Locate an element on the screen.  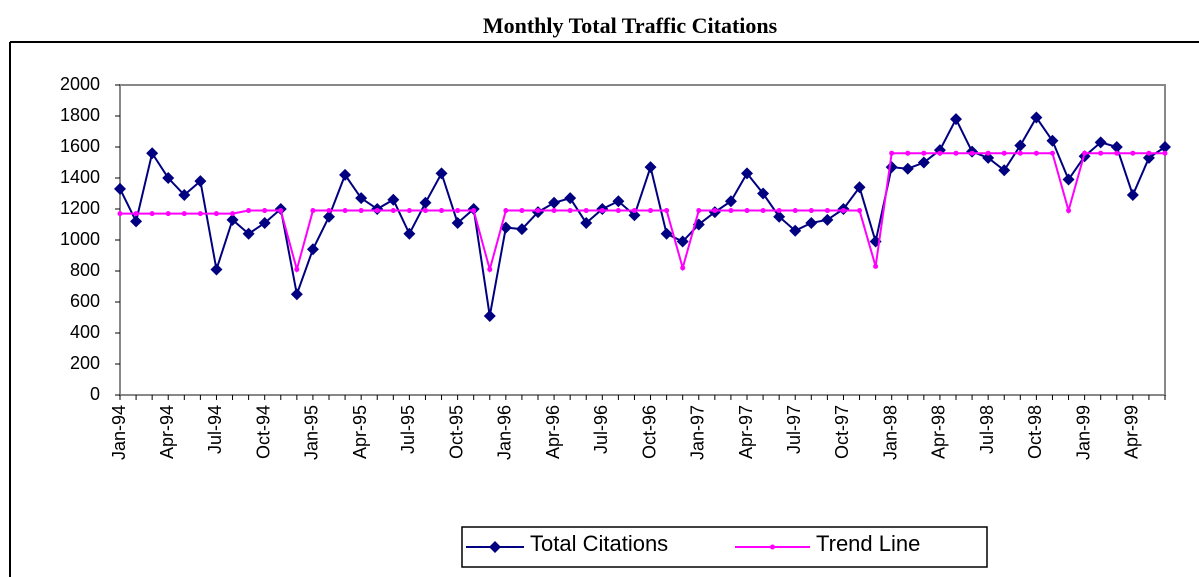
y-tick-label: 0 is located at coordinates (95, 394).